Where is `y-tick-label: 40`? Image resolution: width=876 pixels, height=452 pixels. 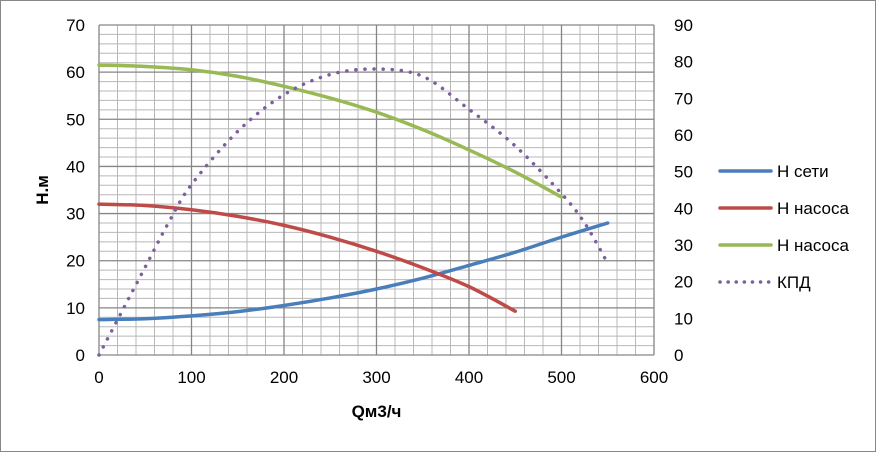
y-tick-label: 40 is located at coordinates (75, 166).